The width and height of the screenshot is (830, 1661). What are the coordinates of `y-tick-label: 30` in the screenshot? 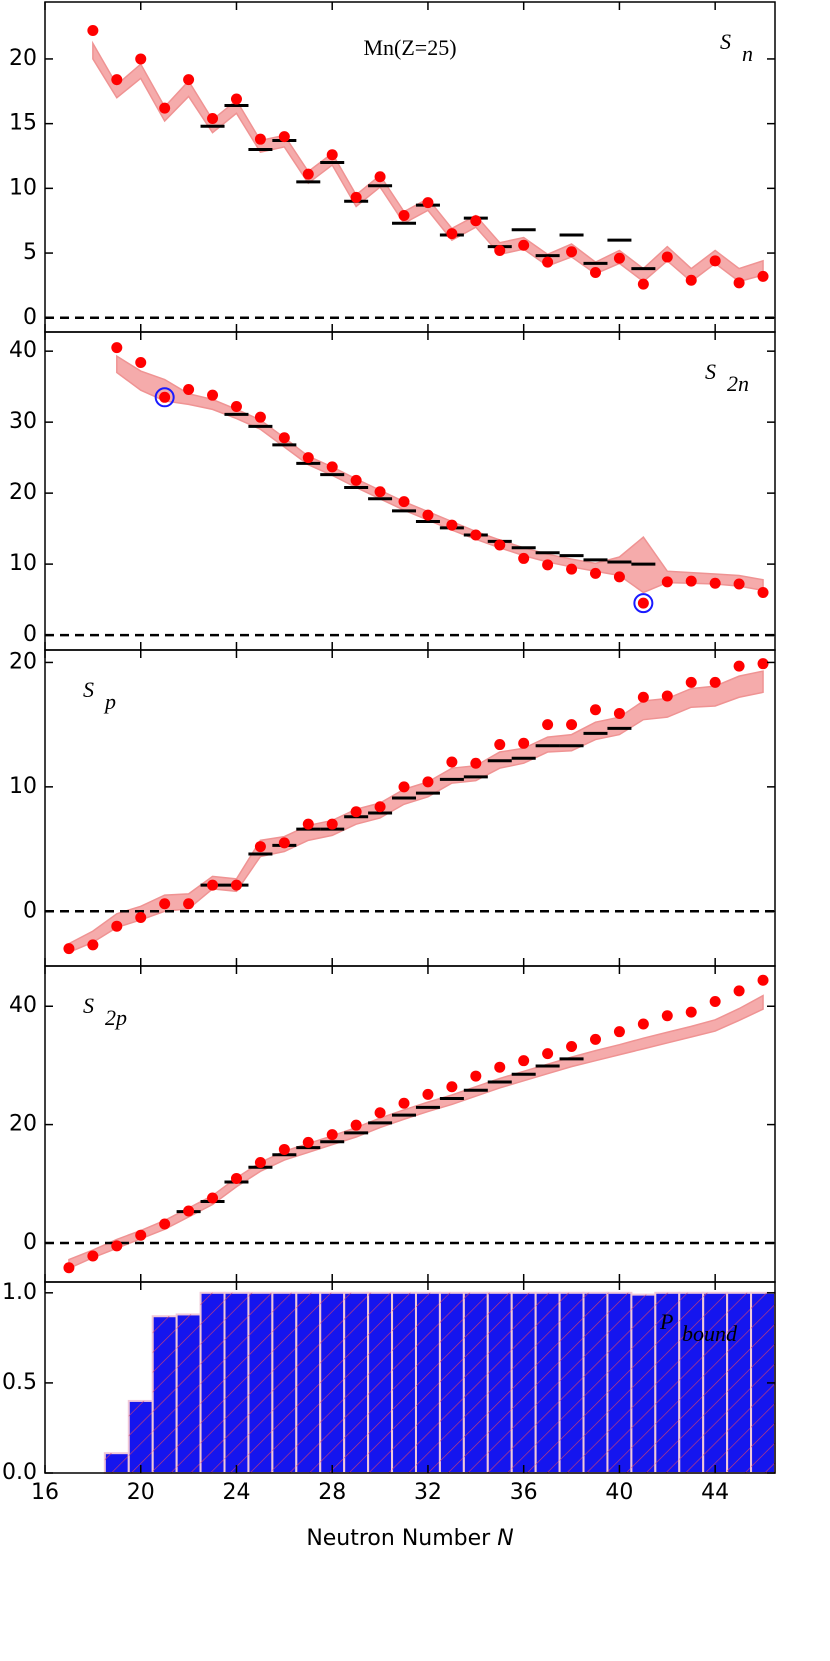 It's located at (23, 421).